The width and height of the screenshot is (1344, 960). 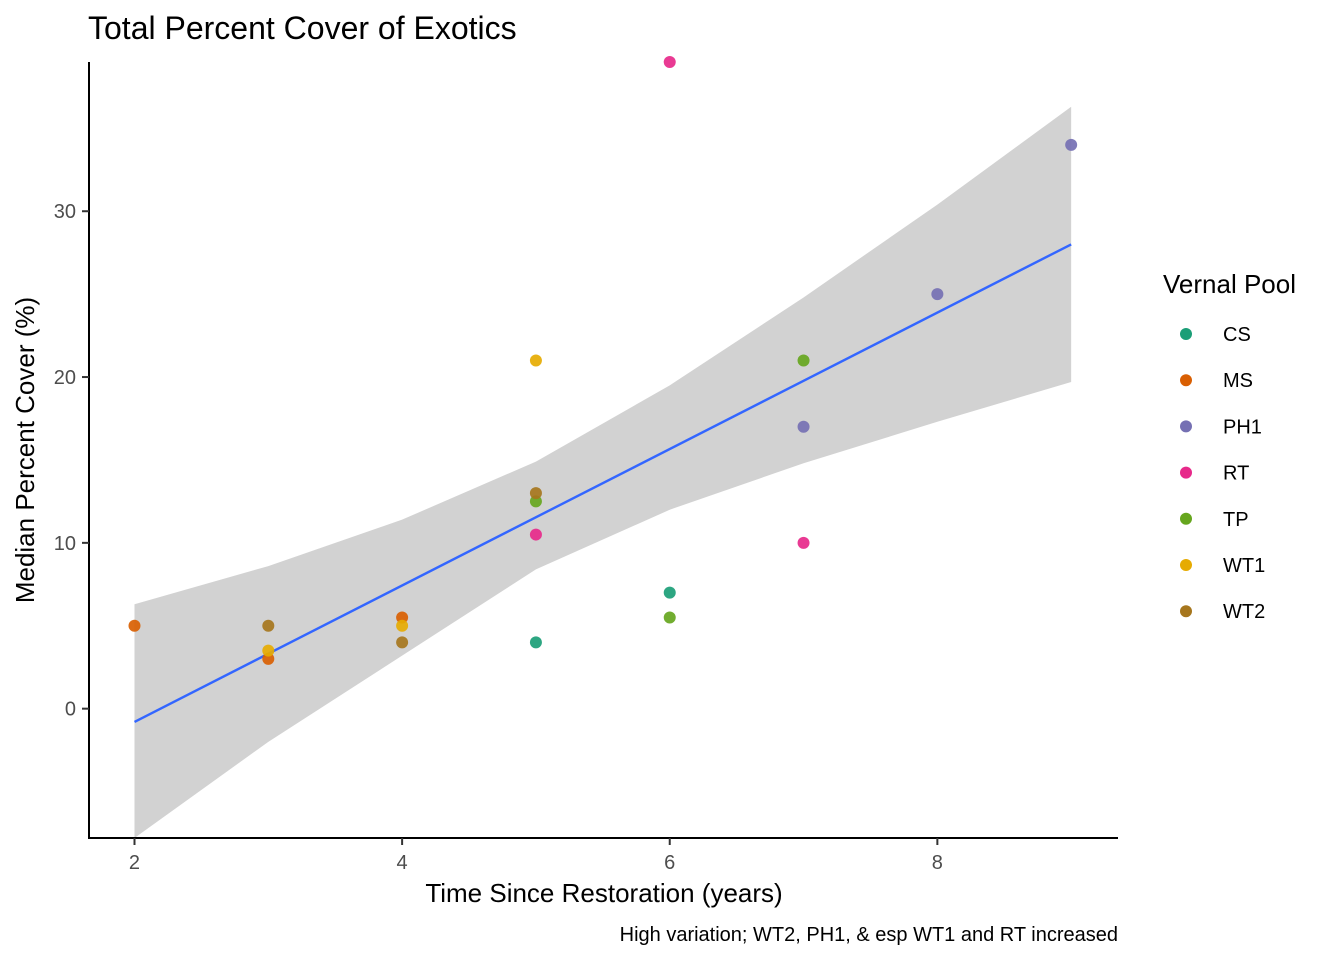 I want to click on x-tick-label: 2, so click(x=134, y=863).